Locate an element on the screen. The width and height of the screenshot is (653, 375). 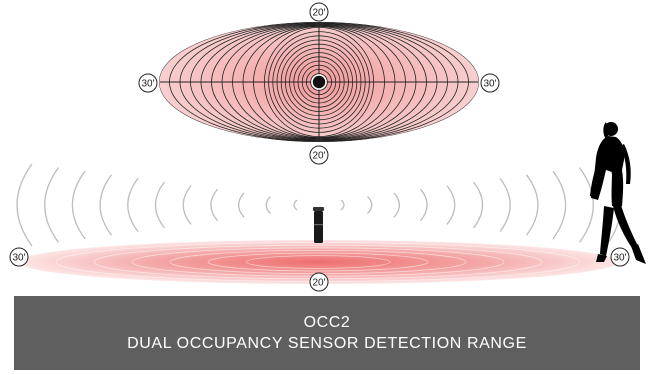
floor-range-ring is located at coordinates (318, 262).